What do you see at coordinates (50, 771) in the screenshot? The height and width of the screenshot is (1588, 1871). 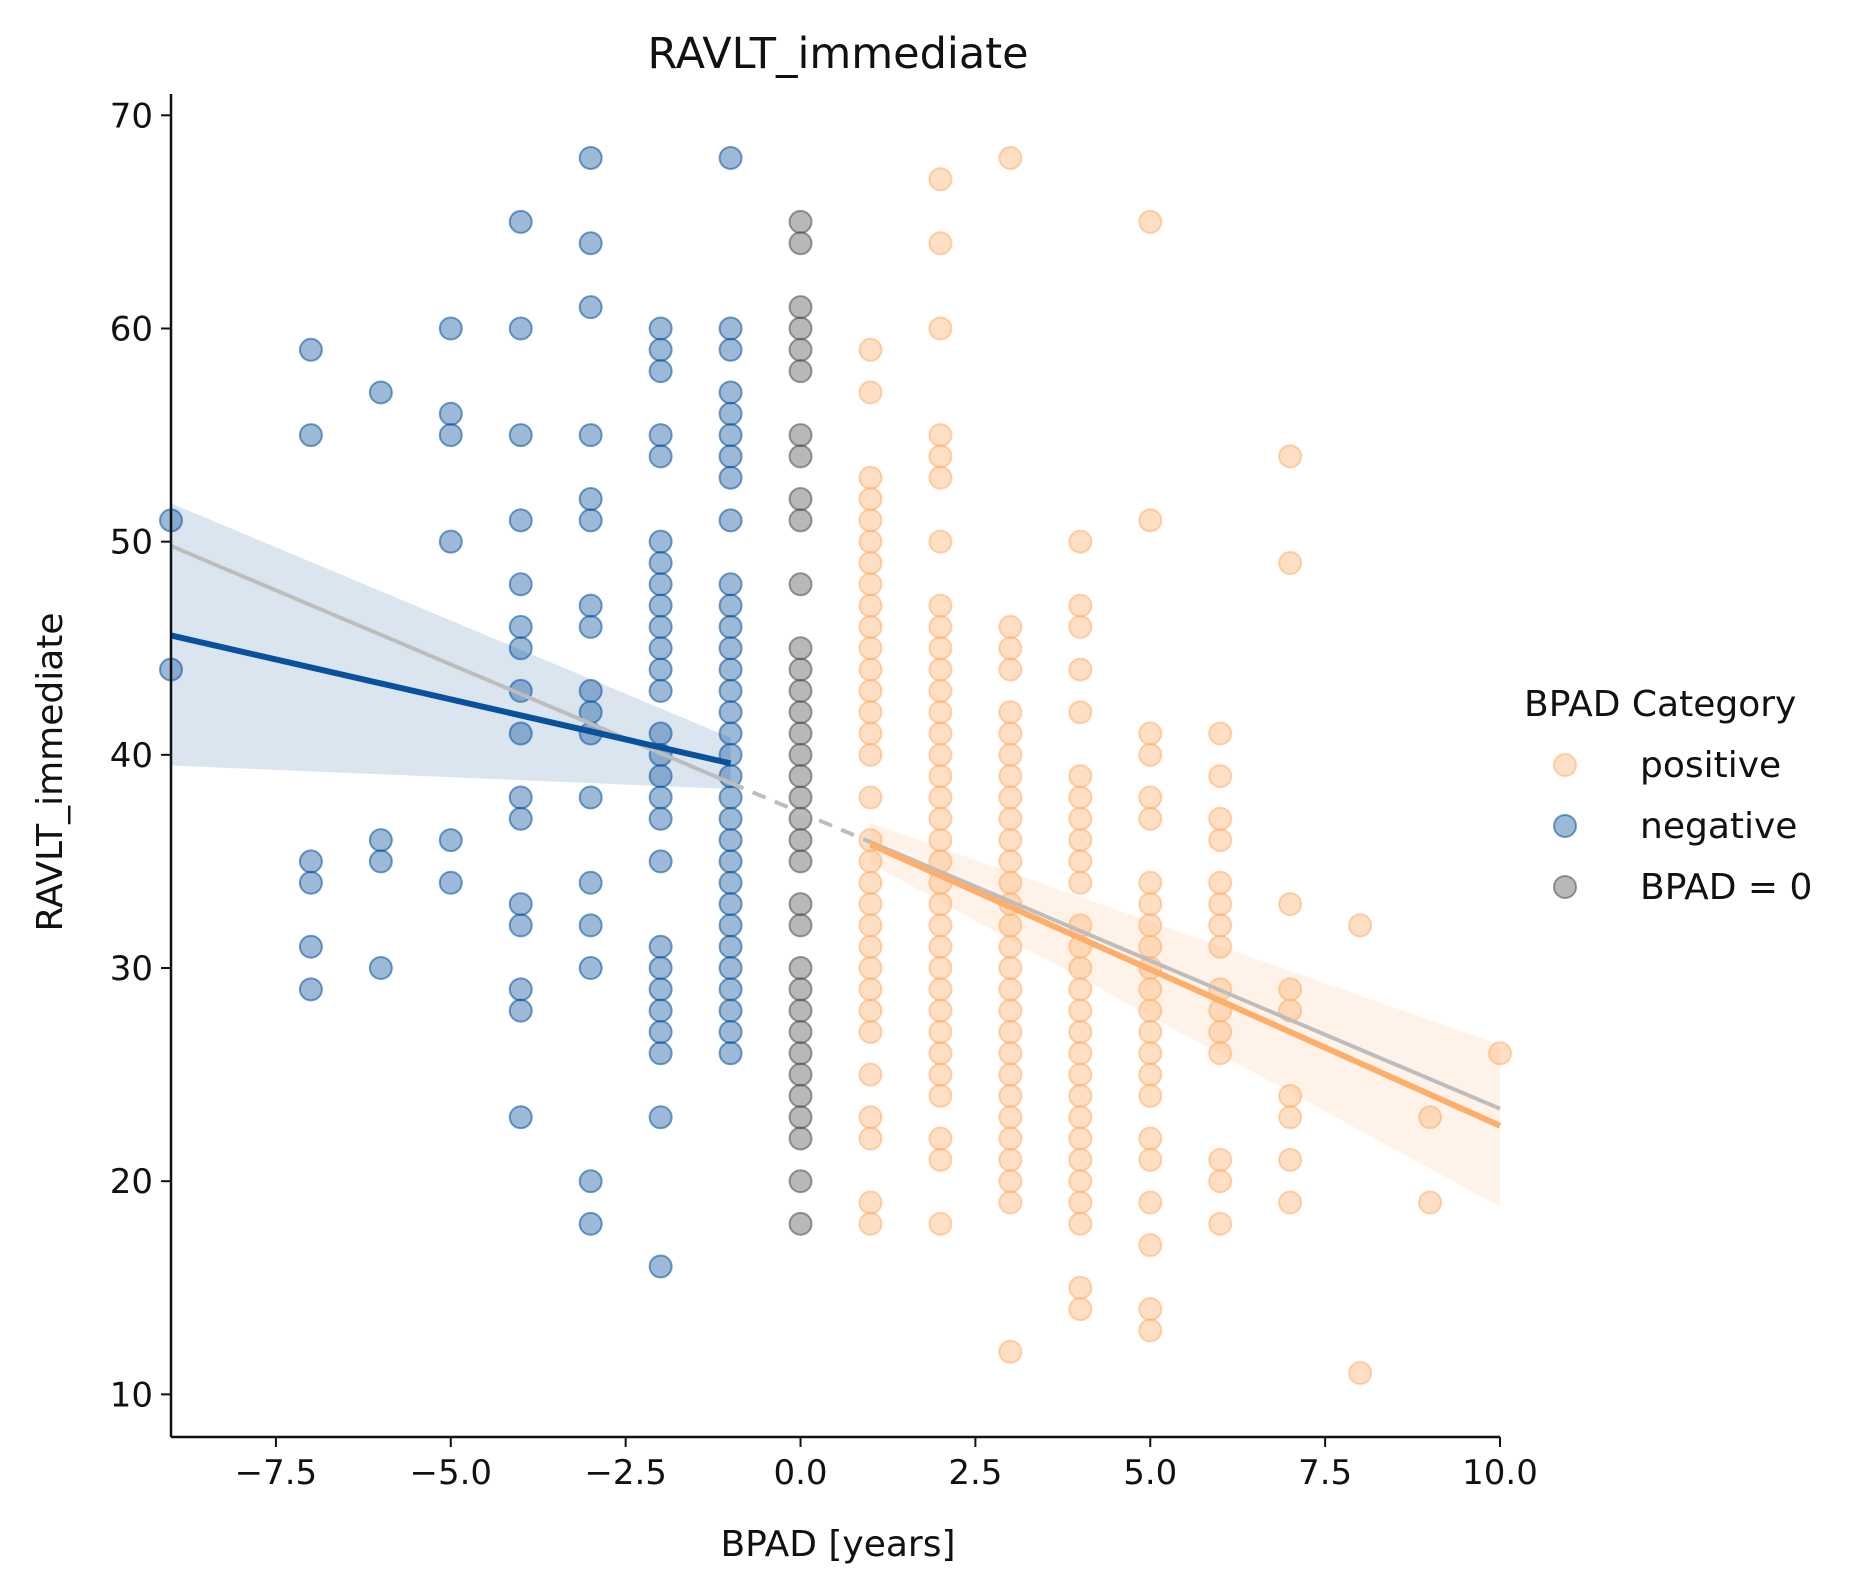 I see `y-axis-label: RAVLT_immediate` at bounding box center [50, 771].